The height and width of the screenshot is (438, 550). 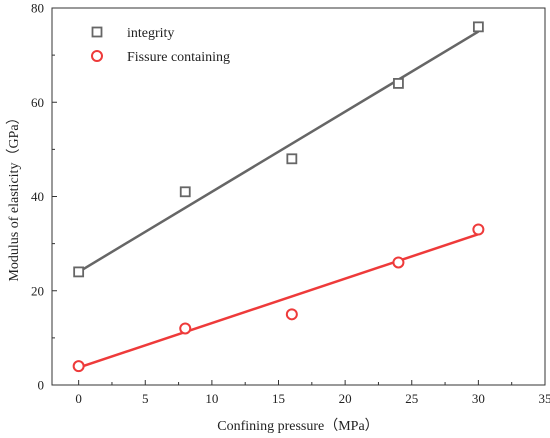 I want to click on x-tick-label: 0, so click(x=78, y=398).